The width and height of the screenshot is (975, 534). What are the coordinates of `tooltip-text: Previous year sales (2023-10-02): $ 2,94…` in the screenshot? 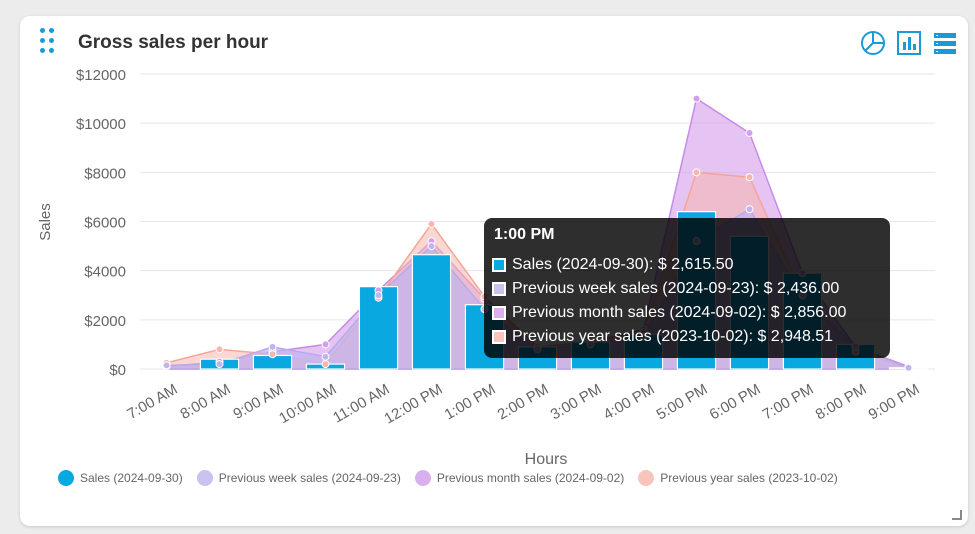 It's located at (673, 336).